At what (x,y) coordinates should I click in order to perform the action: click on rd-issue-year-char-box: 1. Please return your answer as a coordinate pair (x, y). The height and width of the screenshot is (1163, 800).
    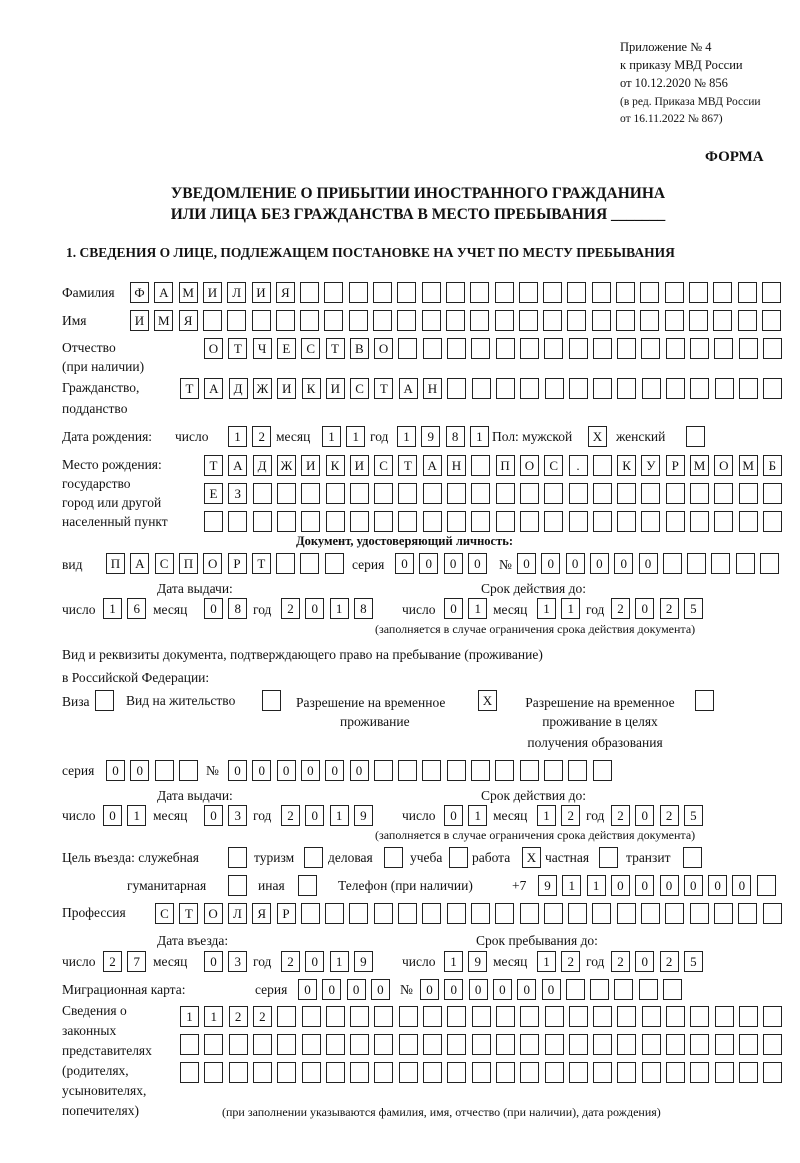
    Looking at the image, I should click on (339, 815).